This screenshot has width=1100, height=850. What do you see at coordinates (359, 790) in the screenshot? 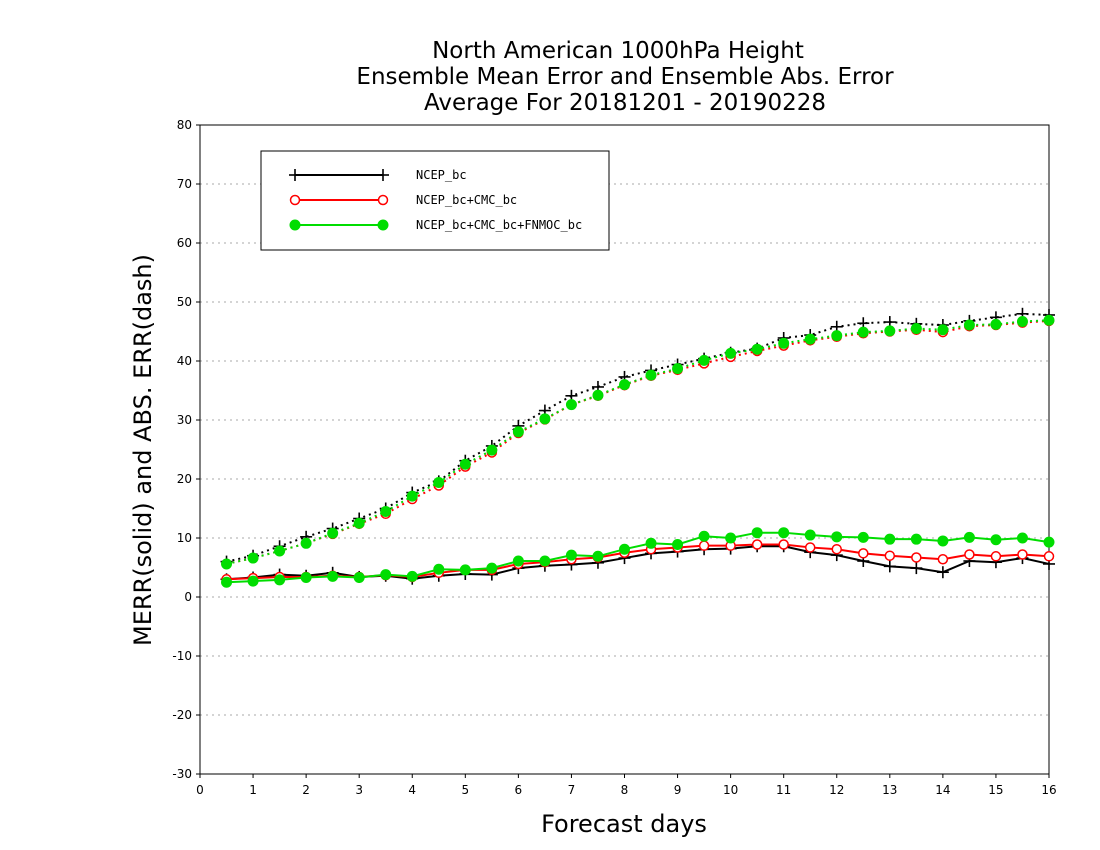
I see `x-tick-label: 3` at bounding box center [359, 790].